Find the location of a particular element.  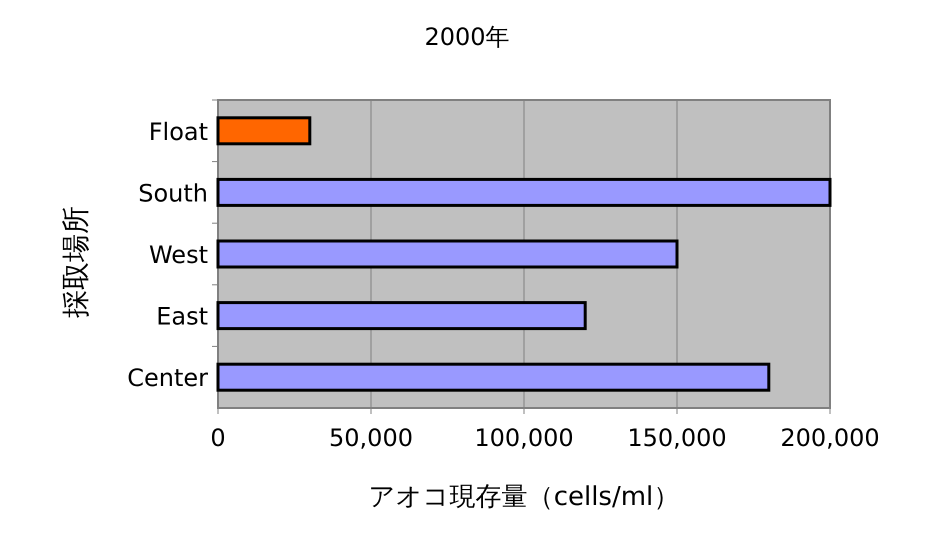

x-tick-label: 150,000 is located at coordinates (677, 438).